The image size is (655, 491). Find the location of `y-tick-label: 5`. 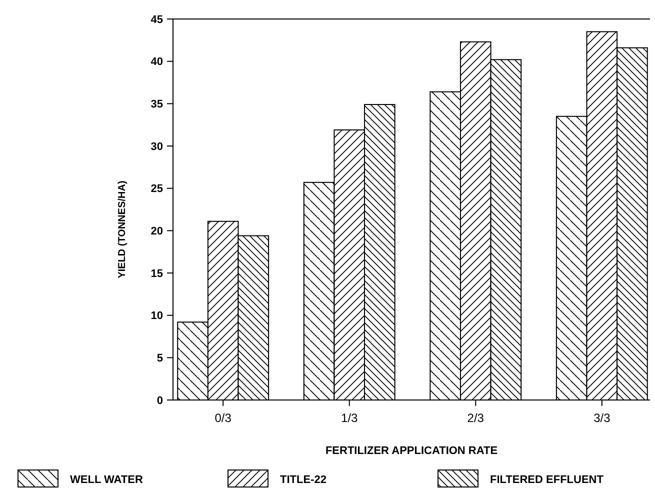

y-tick-label: 5 is located at coordinates (159, 358).